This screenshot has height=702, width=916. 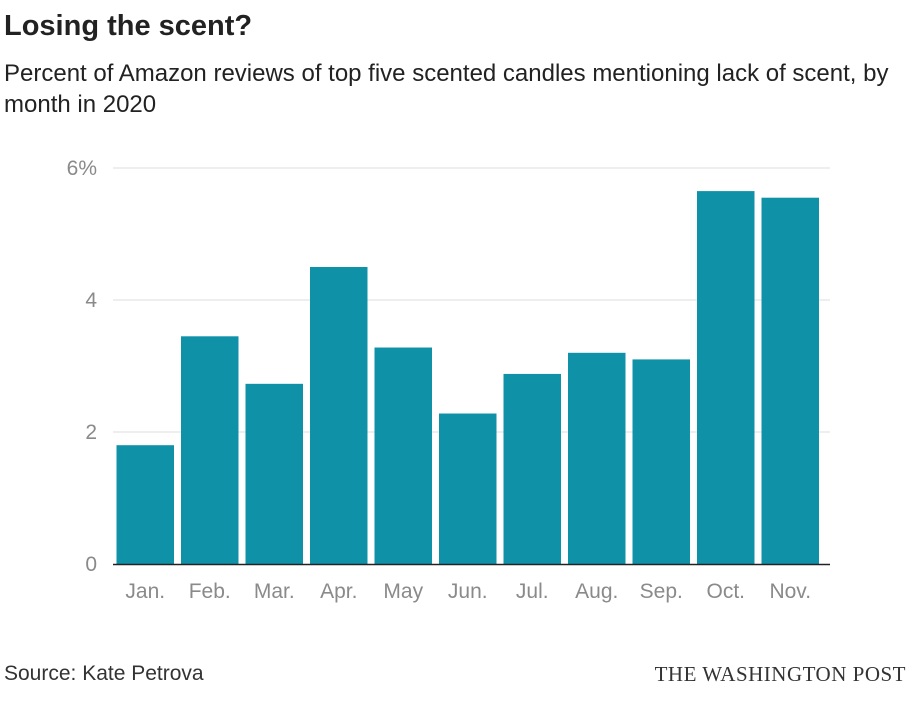 I want to click on chart-title: Losing the scent?, so click(x=128, y=26).